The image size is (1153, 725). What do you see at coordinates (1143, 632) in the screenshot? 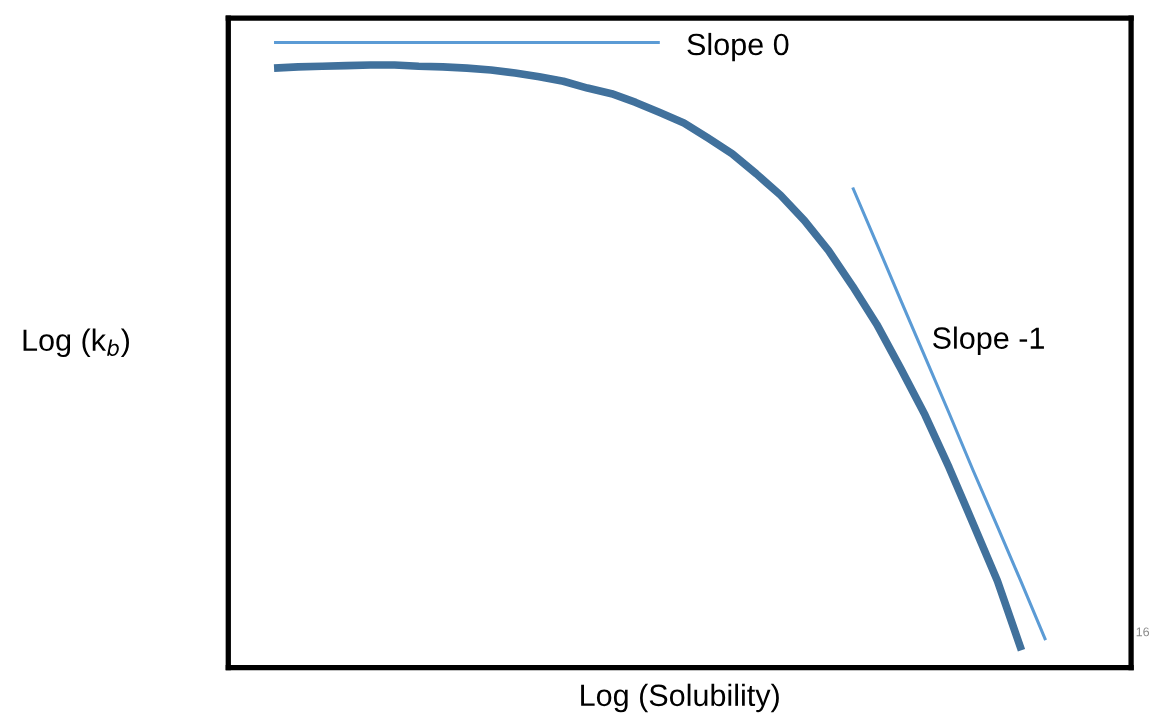
I see `text: 16` at bounding box center [1143, 632].